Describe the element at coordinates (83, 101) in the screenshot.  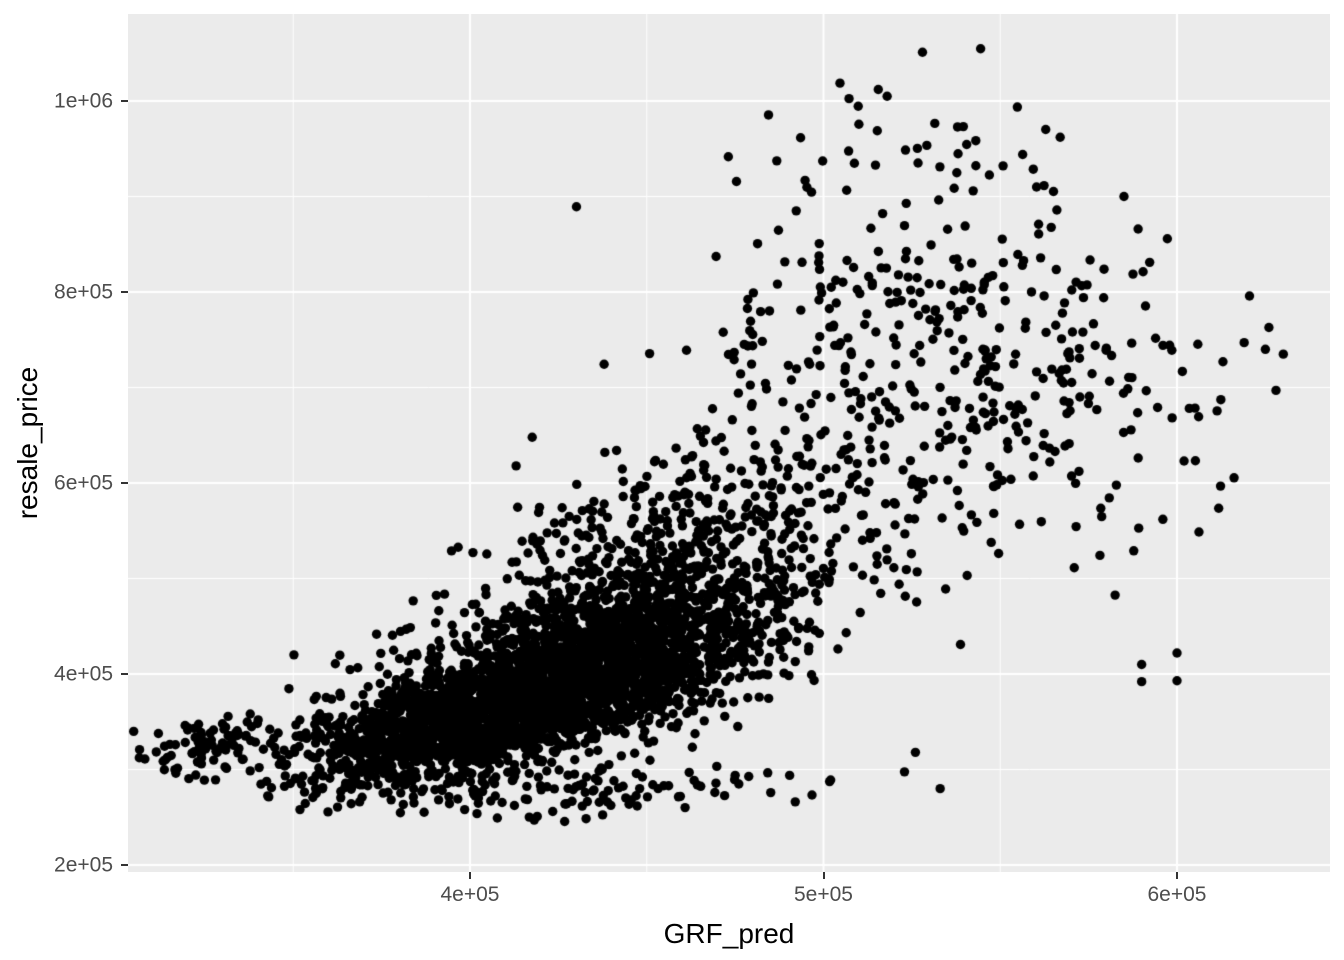
I see `y-tick-label: 1e+06` at that location.